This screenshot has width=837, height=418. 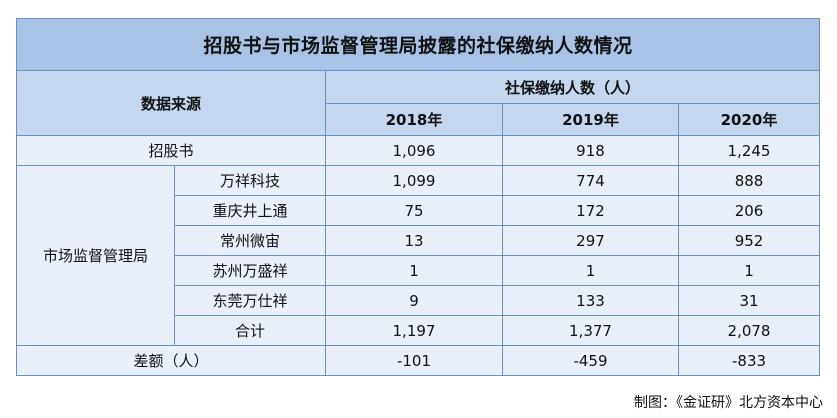 What do you see at coordinates (749, 119) in the screenshot?
I see `header-year-2020: 2020年` at bounding box center [749, 119].